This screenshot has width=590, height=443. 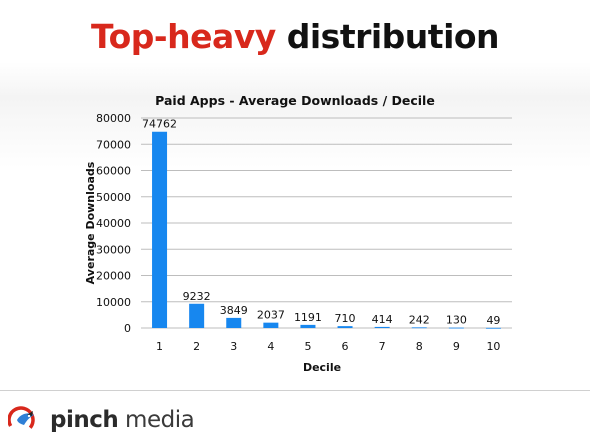 I want to click on y-tick-label: 40000, so click(x=113, y=223).